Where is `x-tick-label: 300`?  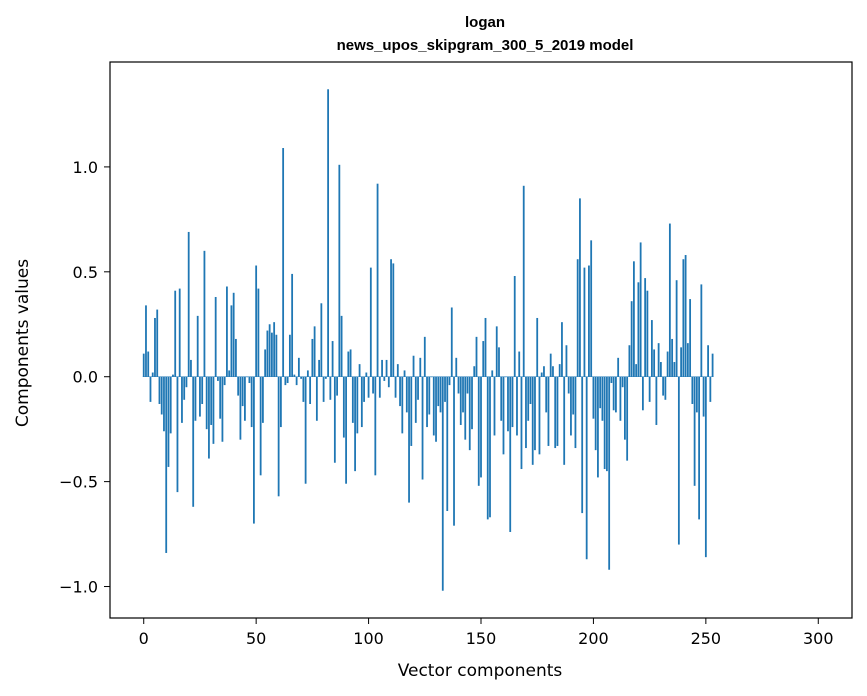 x-tick-label: 300 is located at coordinates (818, 638).